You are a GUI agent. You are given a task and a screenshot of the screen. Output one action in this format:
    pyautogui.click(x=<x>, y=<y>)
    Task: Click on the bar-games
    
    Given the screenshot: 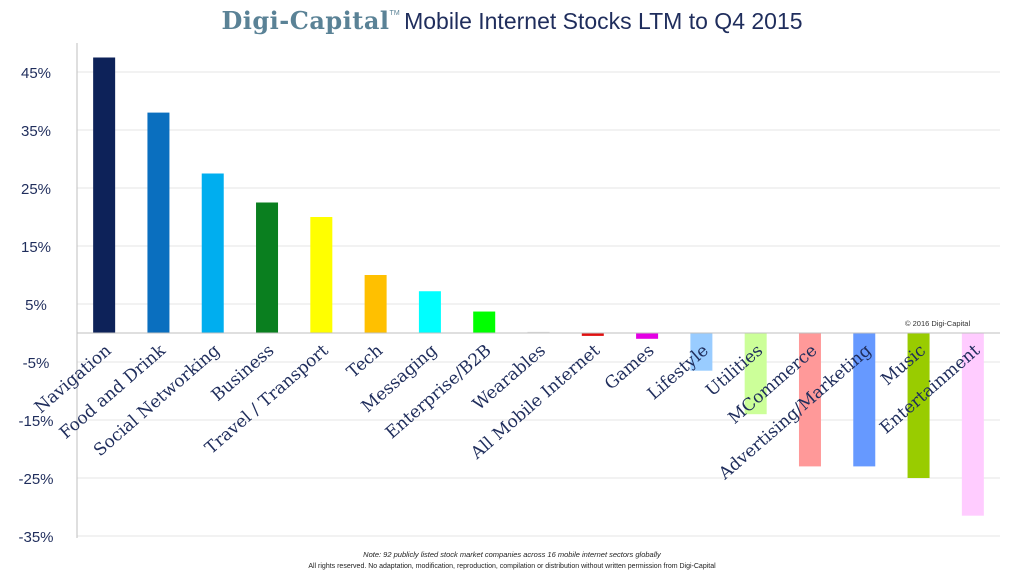 What is the action you would take?
    pyautogui.click(x=647, y=336)
    